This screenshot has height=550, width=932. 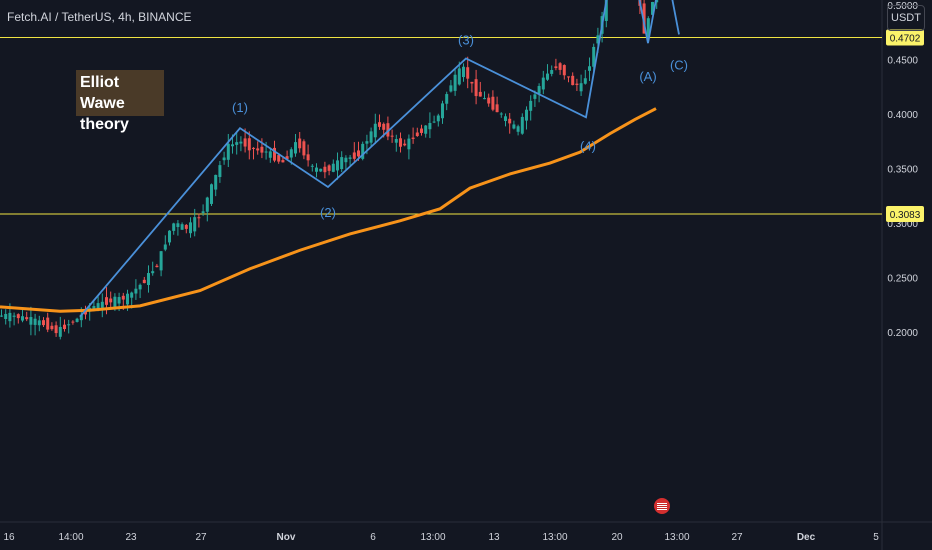 What do you see at coordinates (902, 333) in the screenshot?
I see `y-tick-label: 0.2000` at bounding box center [902, 333].